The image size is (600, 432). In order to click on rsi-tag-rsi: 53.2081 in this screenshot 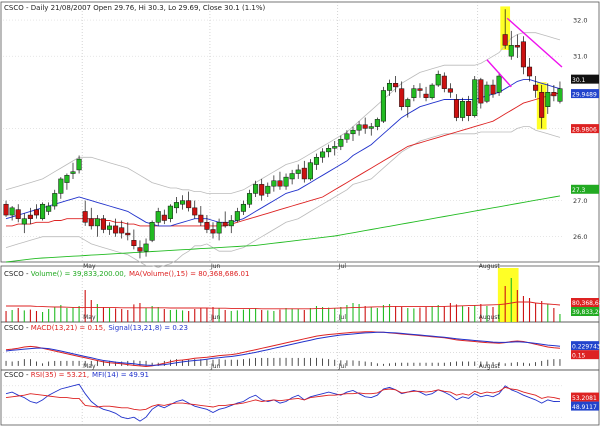, I will do `click(584, 398)`.